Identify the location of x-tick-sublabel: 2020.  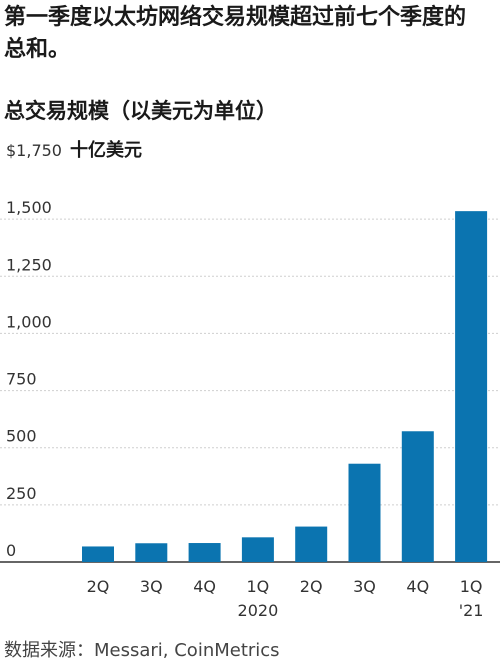
(258, 610).